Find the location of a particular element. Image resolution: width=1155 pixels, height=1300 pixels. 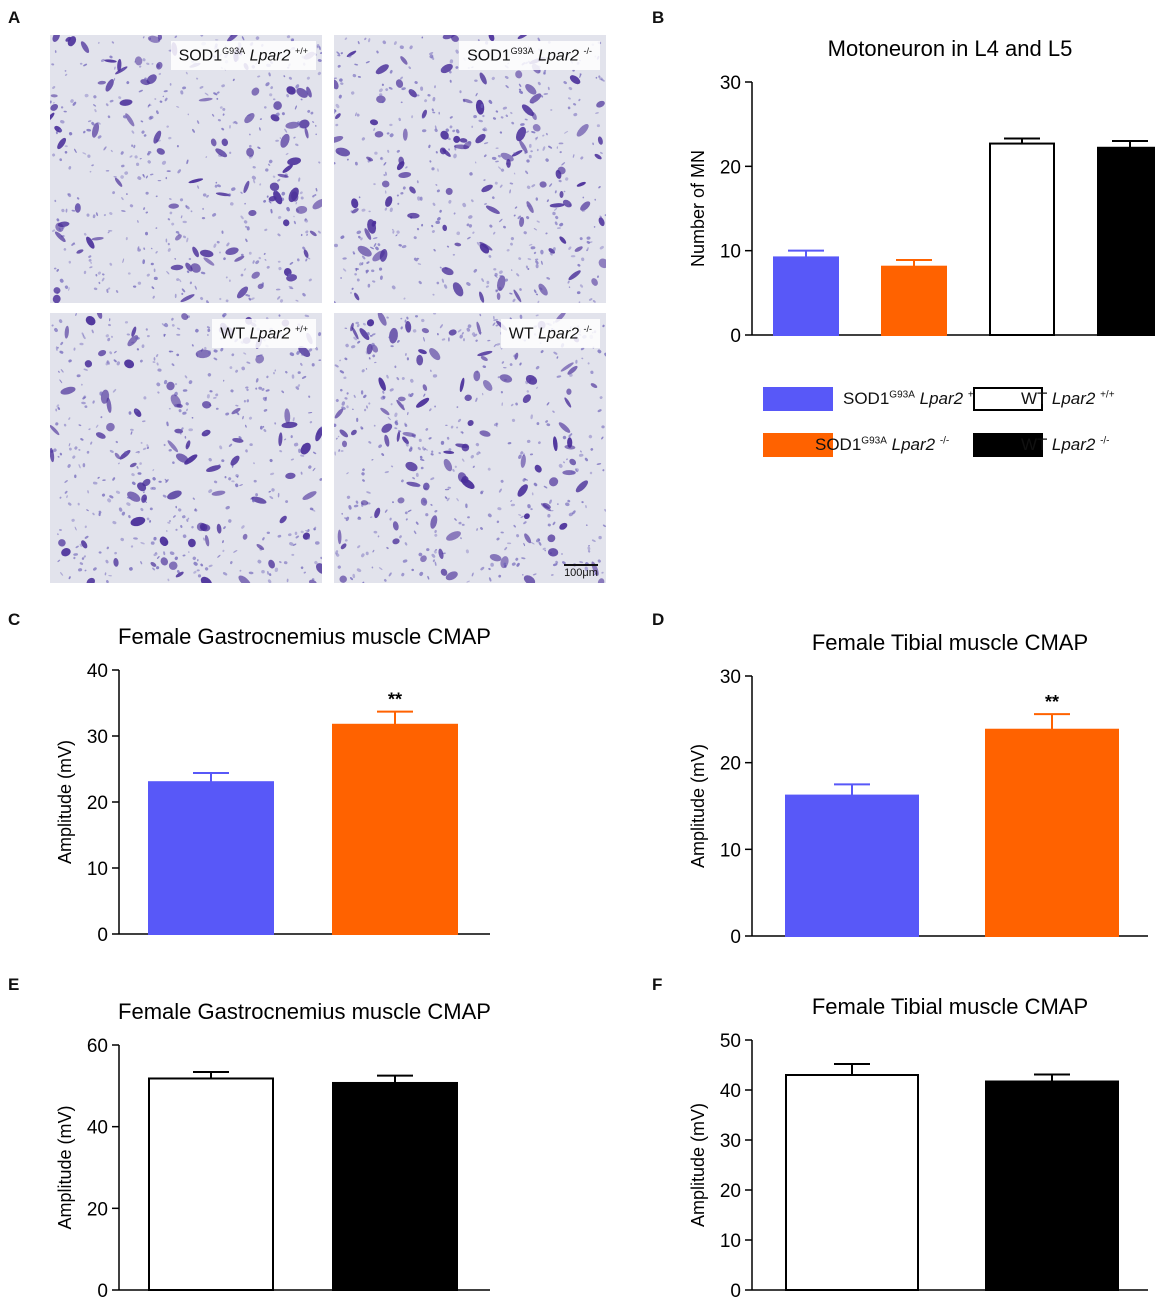

scale-bar-label: 100μm is located at coordinates (581, 573).